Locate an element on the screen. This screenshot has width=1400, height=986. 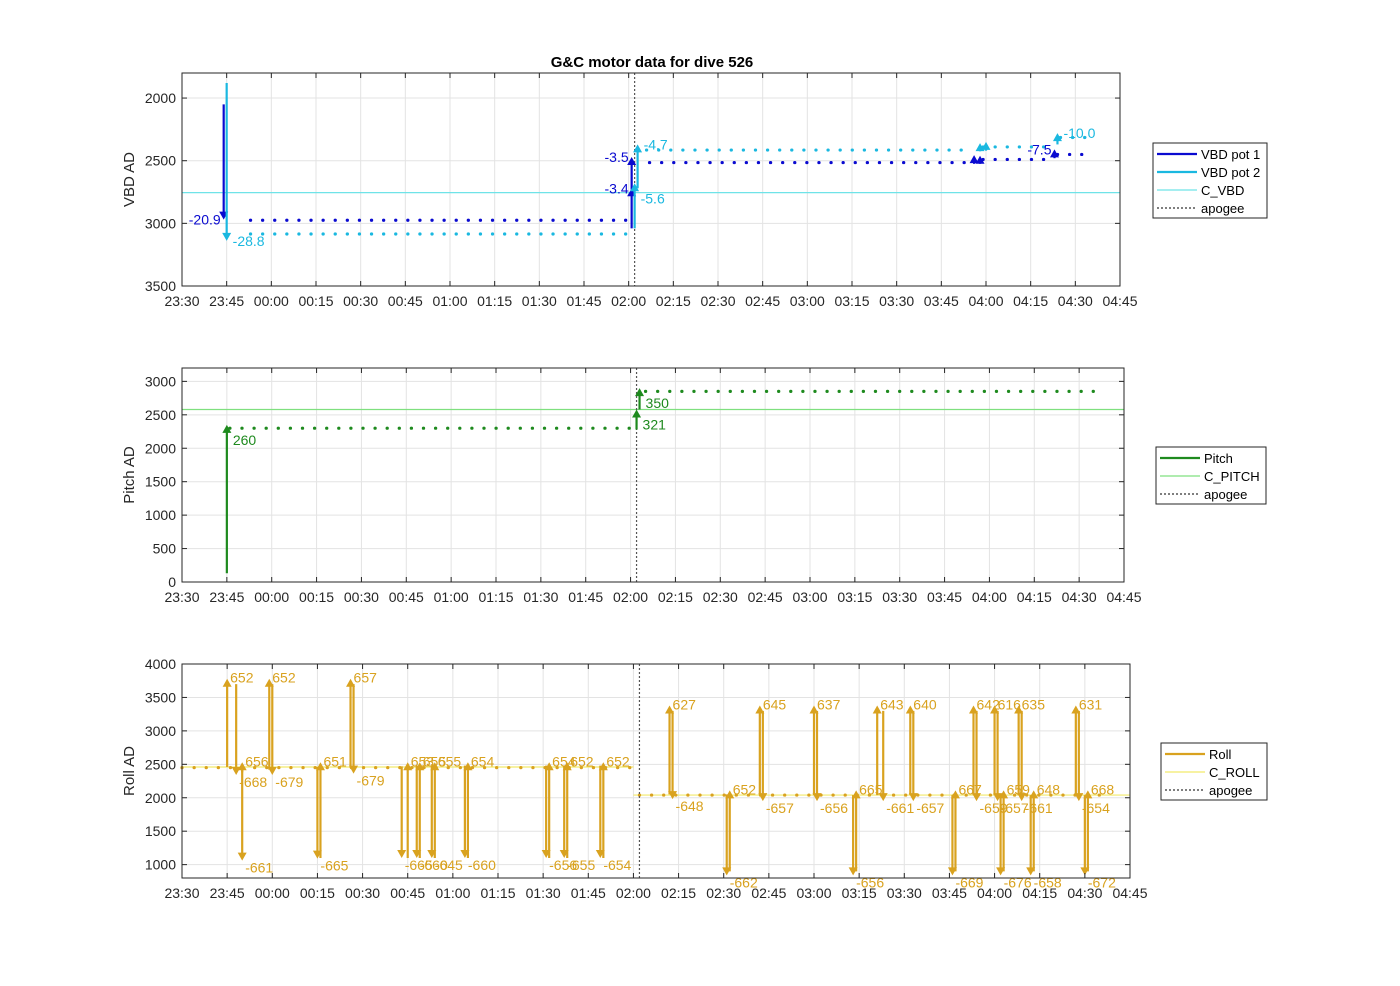
roll-xtick-label: 02:00 is located at coordinates (633, 893).